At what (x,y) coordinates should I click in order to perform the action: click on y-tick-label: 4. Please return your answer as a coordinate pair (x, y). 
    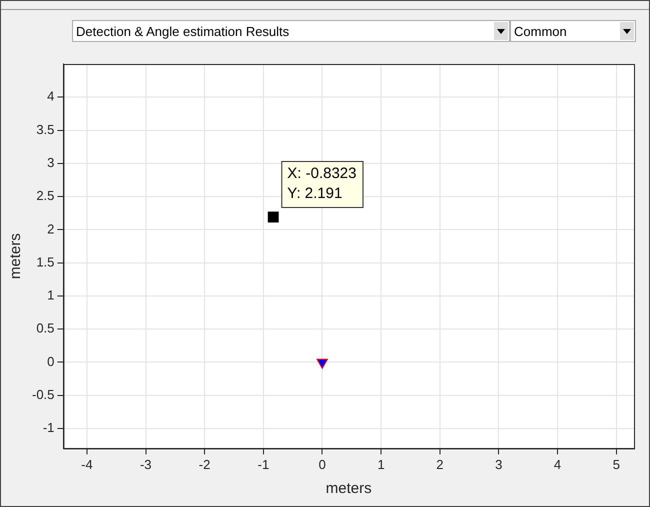
    Looking at the image, I should click on (50, 96).